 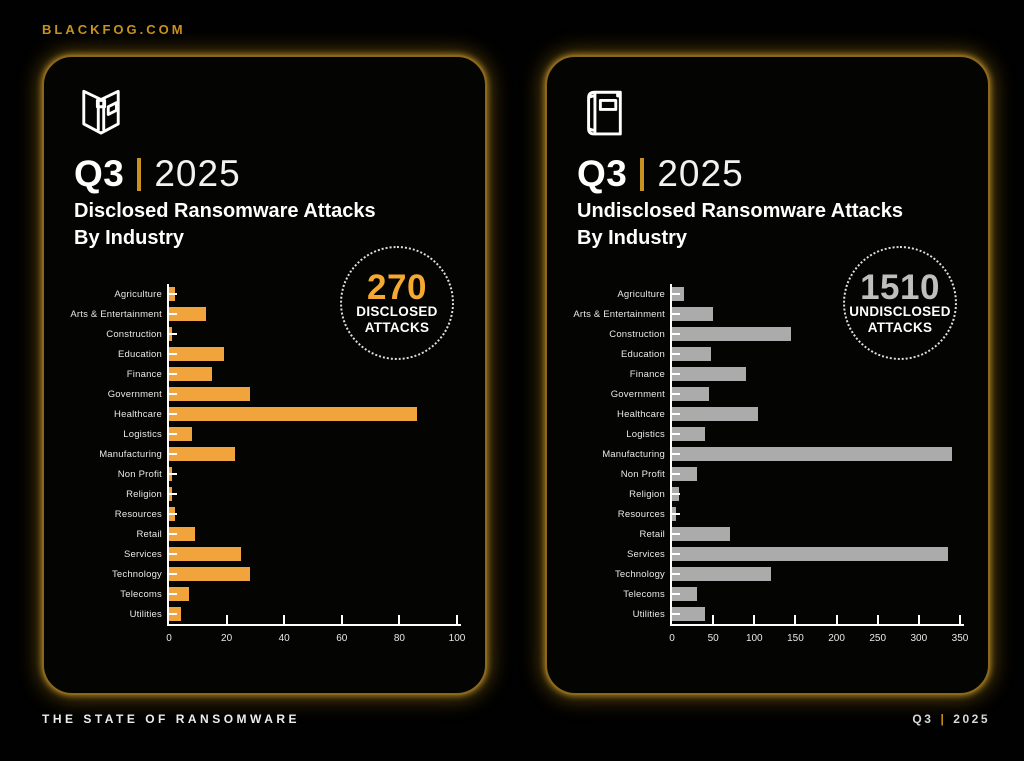 I want to click on chart-row: Arts & Entertainment, so click(x=266, y=314).